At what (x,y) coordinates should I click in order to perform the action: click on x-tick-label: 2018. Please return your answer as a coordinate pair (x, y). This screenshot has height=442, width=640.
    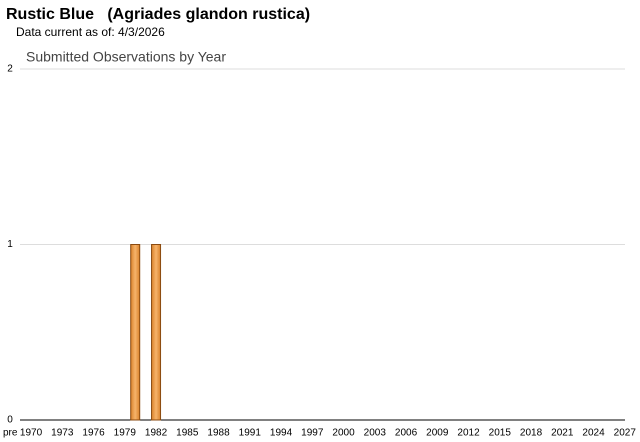
    Looking at the image, I should click on (531, 433).